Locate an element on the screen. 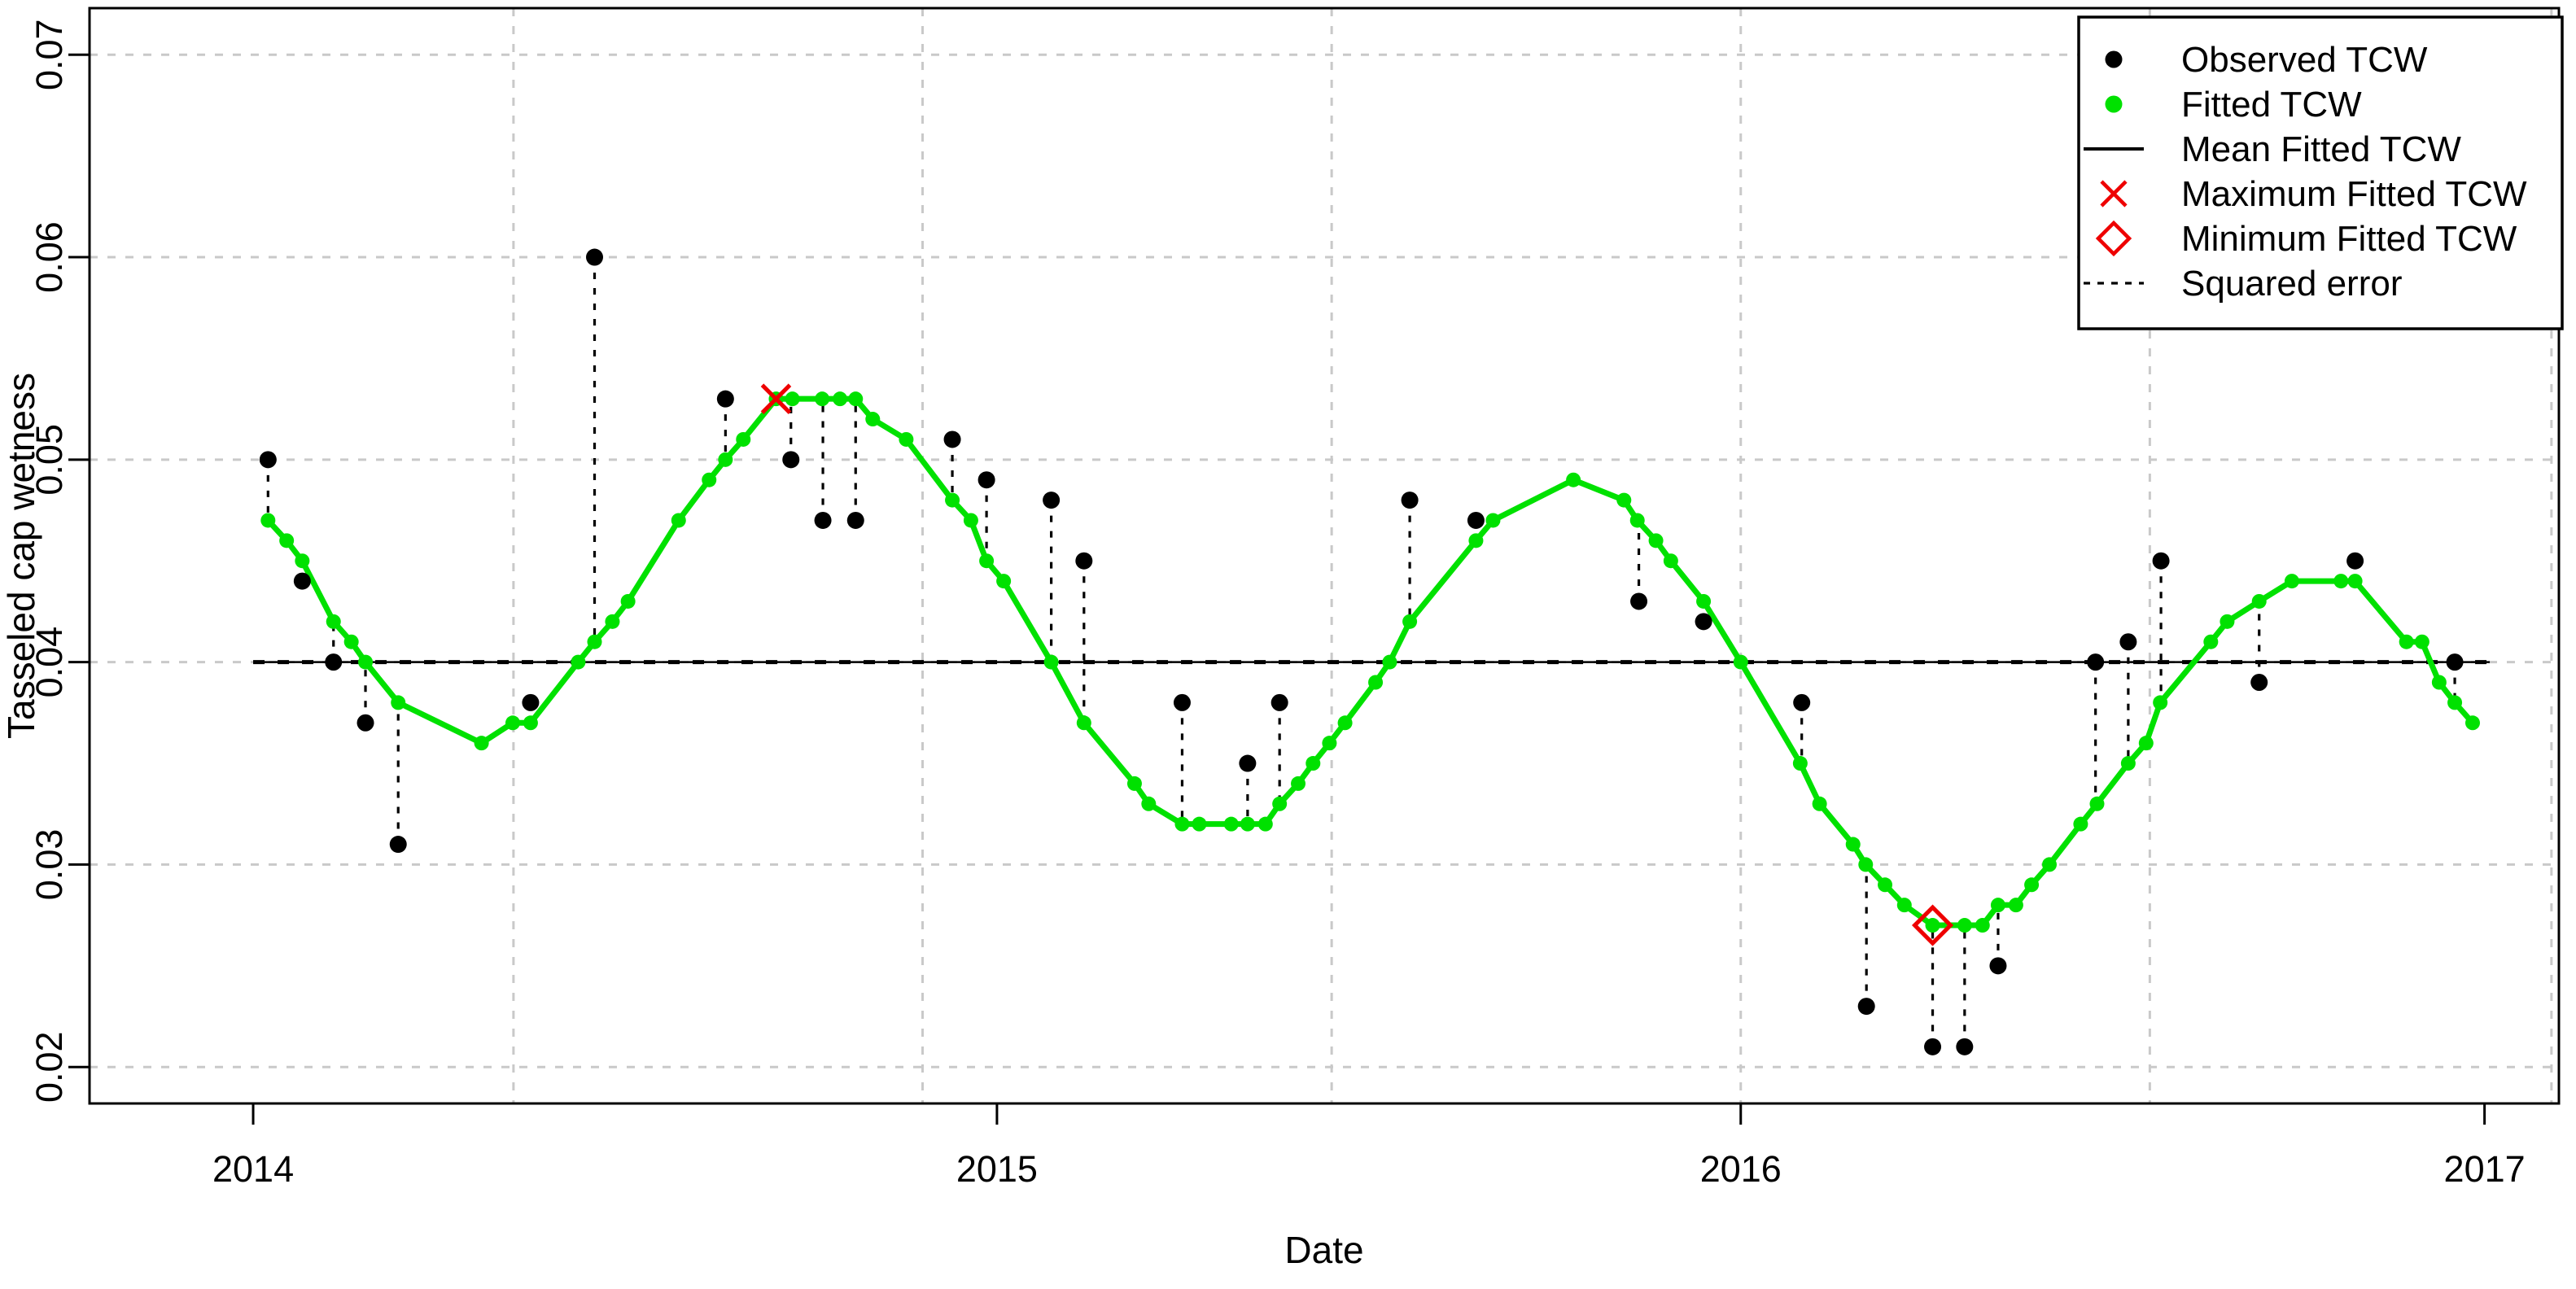 Image resolution: width=2576 pixels, height=1289 pixels. min-fitted-marker is located at coordinates (1932, 925).